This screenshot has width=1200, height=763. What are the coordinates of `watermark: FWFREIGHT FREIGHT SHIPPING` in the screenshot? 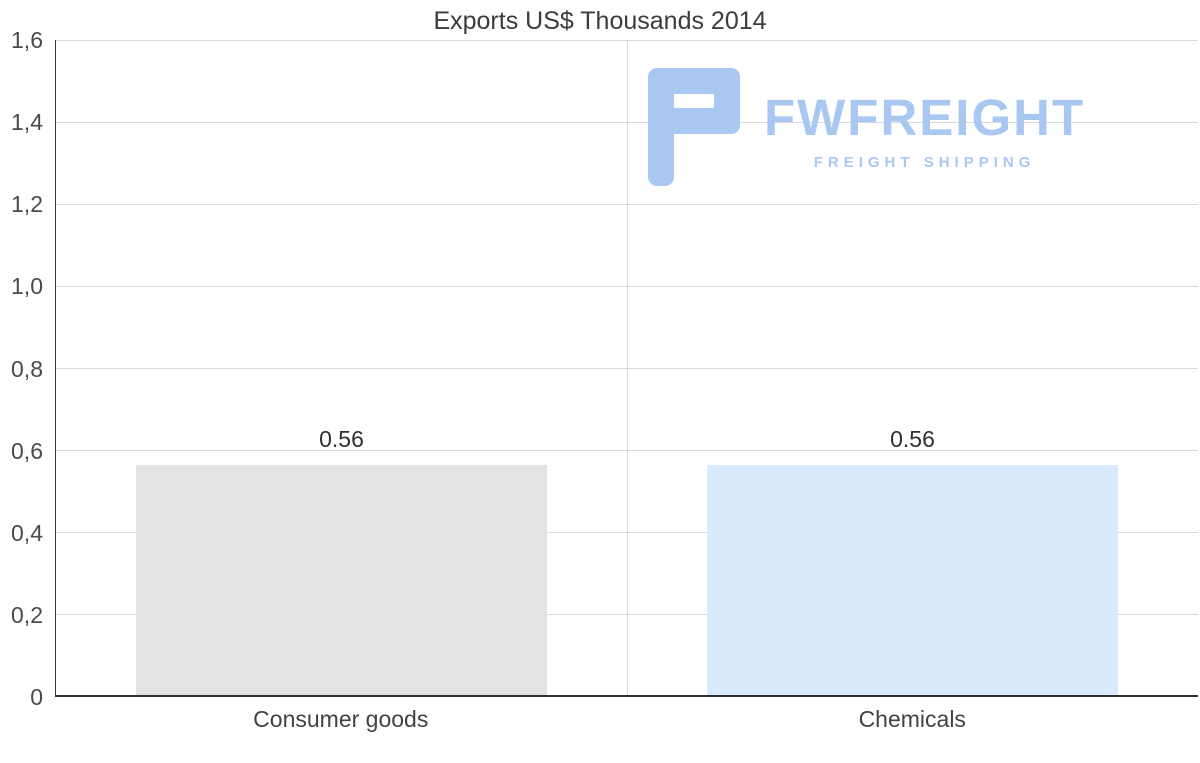 It's located at (866, 127).